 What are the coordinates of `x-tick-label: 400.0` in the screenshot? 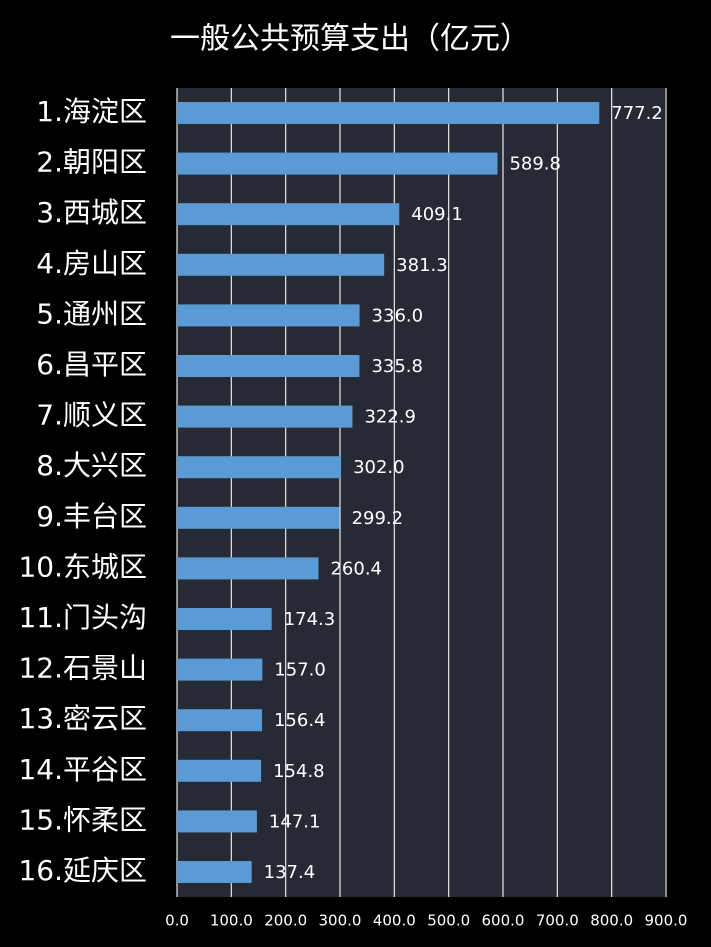 It's located at (394, 921).